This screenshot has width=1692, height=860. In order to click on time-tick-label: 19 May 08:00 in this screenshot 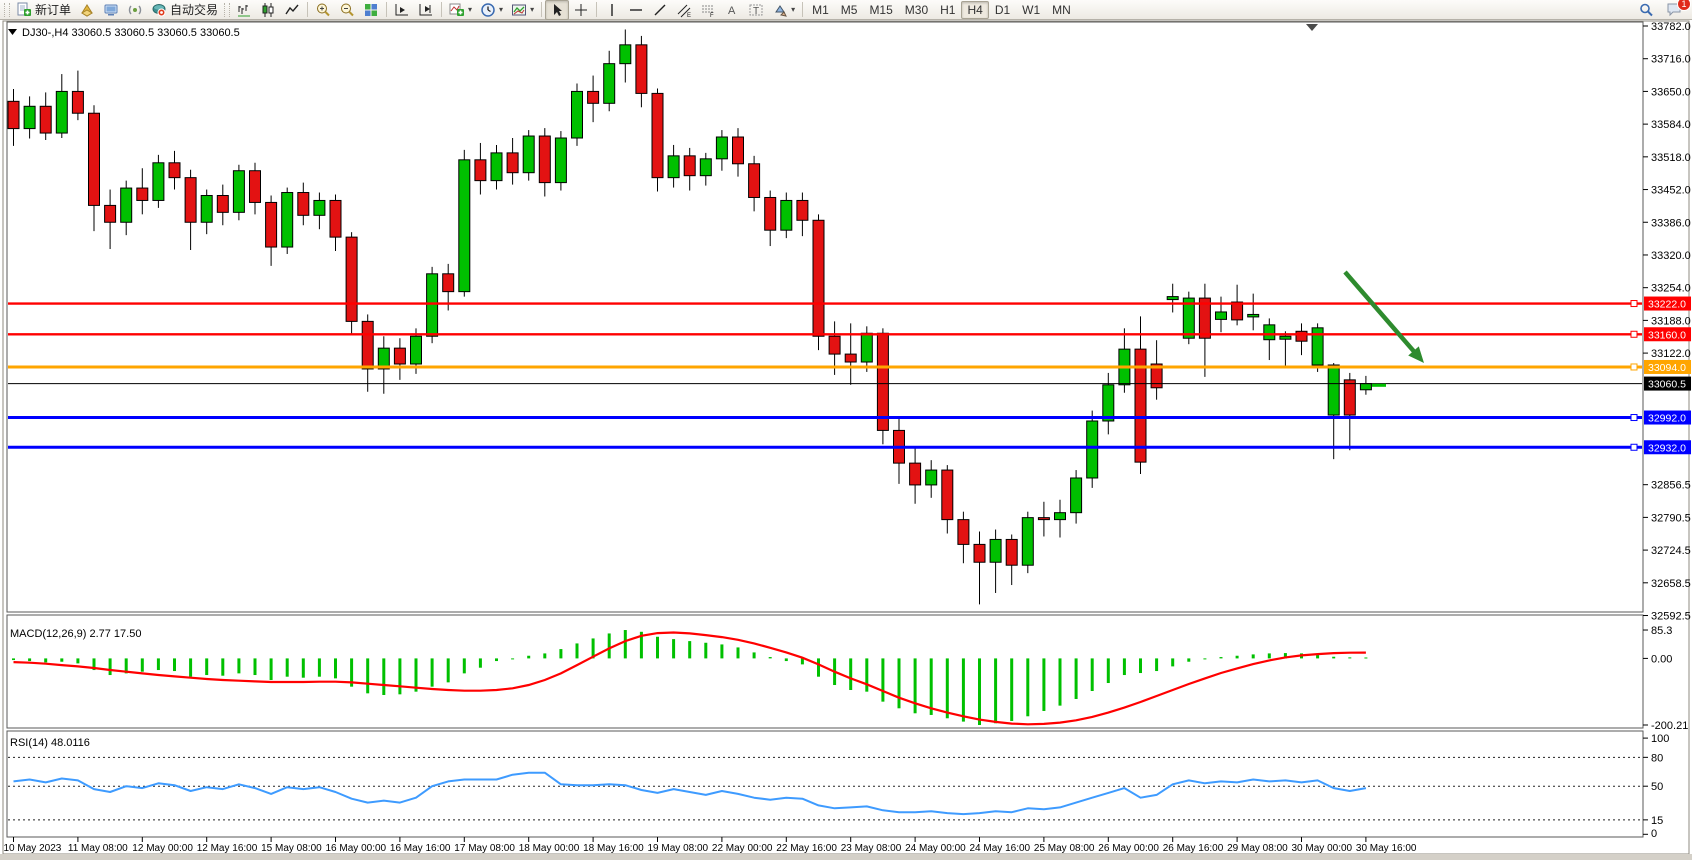, I will do `click(678, 848)`.